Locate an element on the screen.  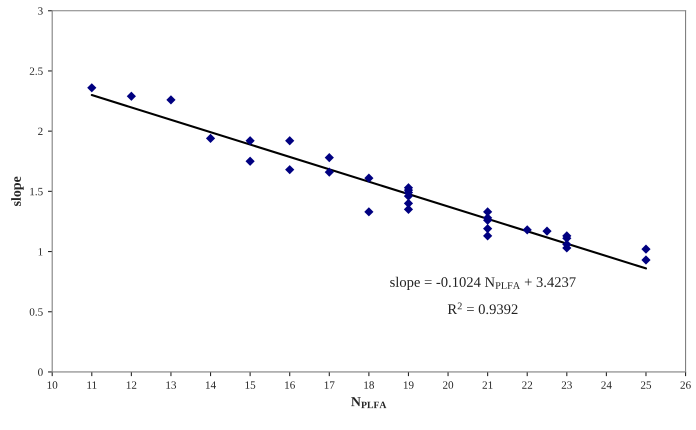
y-tick-label: 3 is located at coordinates (40, 11).